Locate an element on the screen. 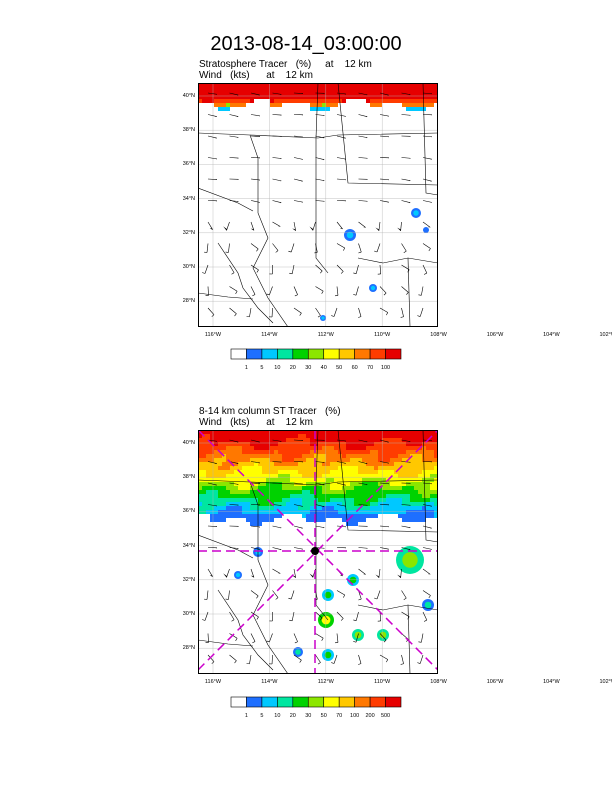  tracer-blob-core is located at coordinates (416, 213).